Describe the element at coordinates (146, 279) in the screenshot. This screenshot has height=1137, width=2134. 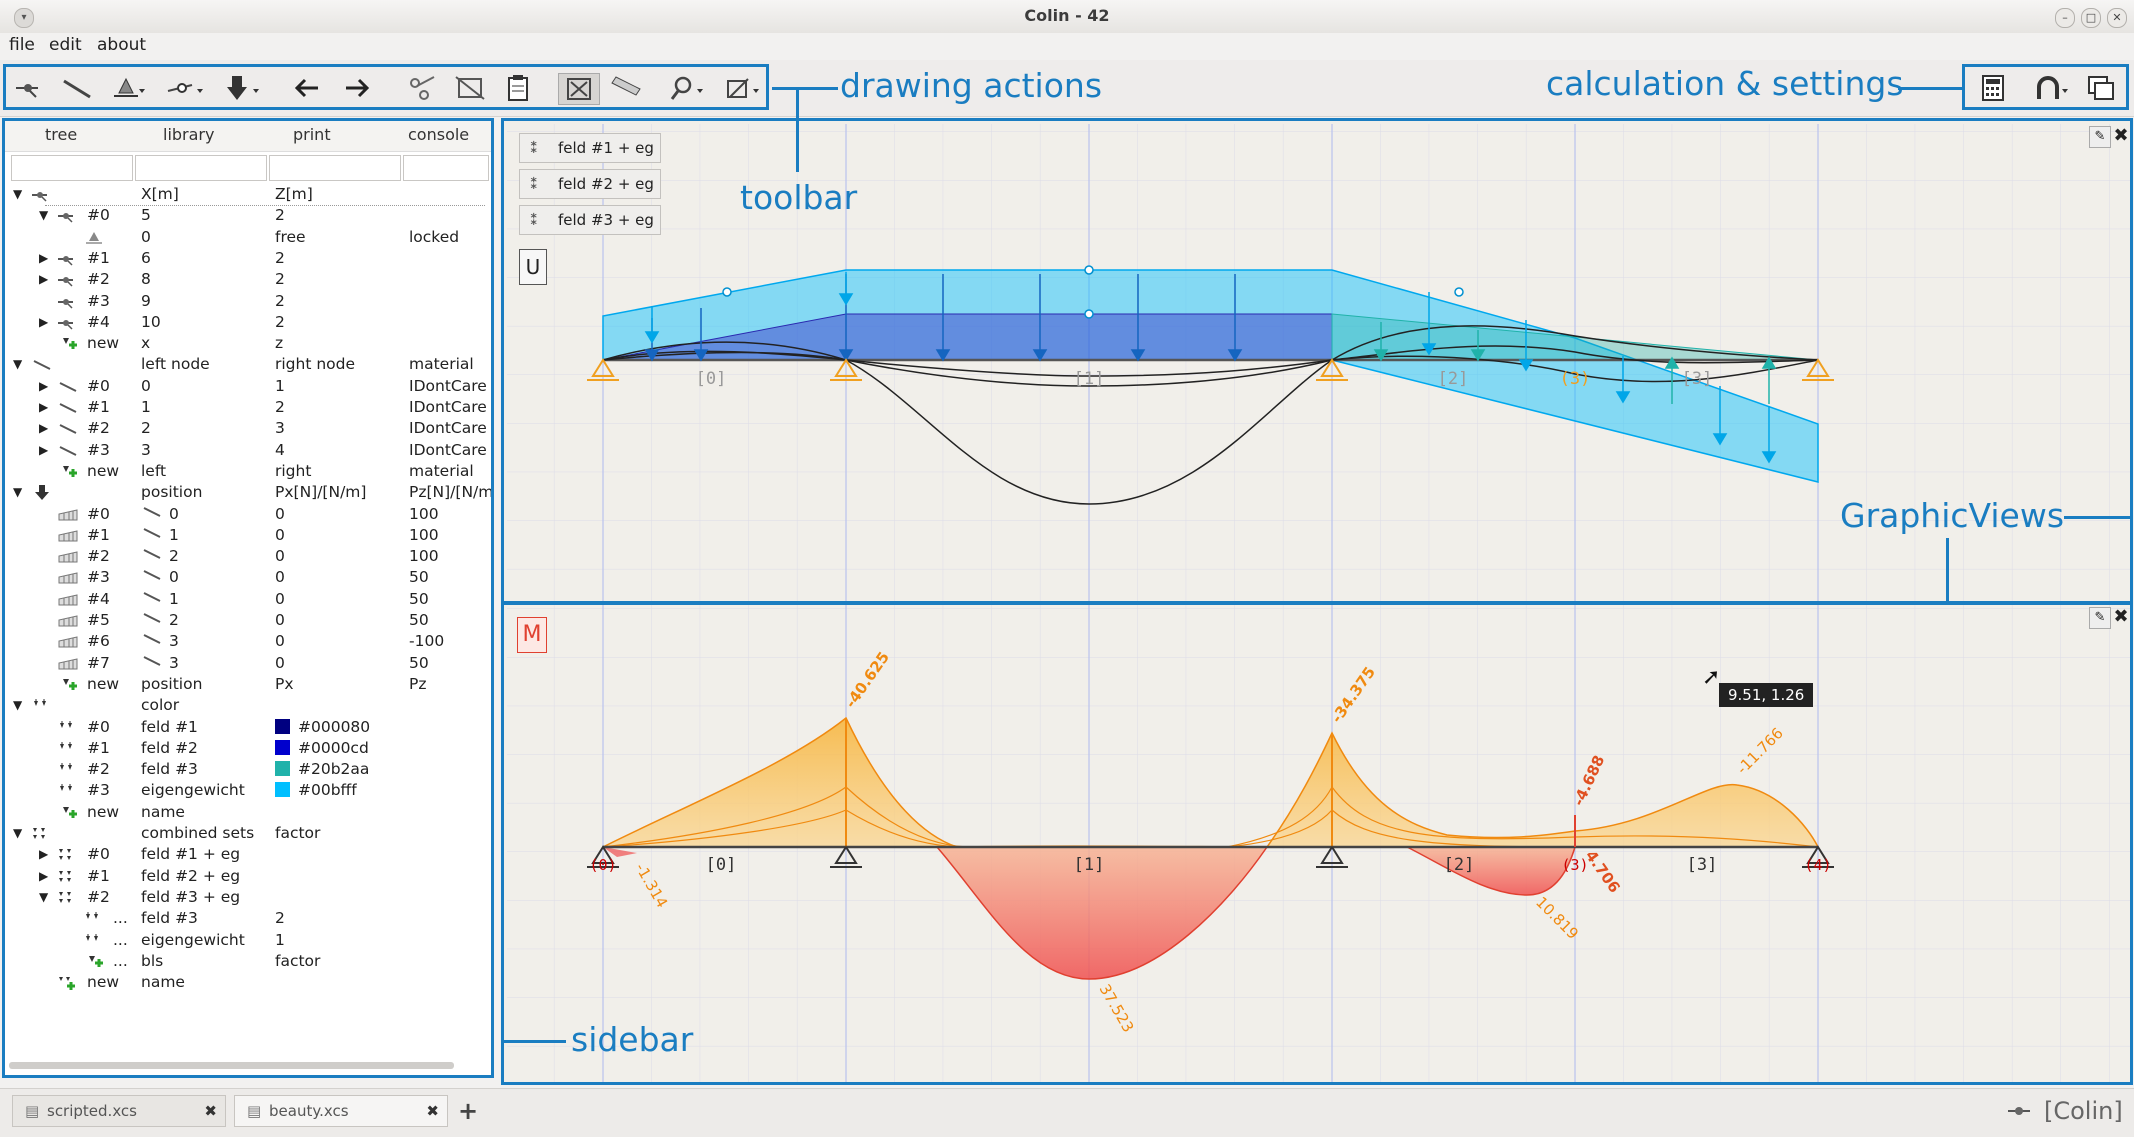
I see `tree-cell-col2: 8` at that location.